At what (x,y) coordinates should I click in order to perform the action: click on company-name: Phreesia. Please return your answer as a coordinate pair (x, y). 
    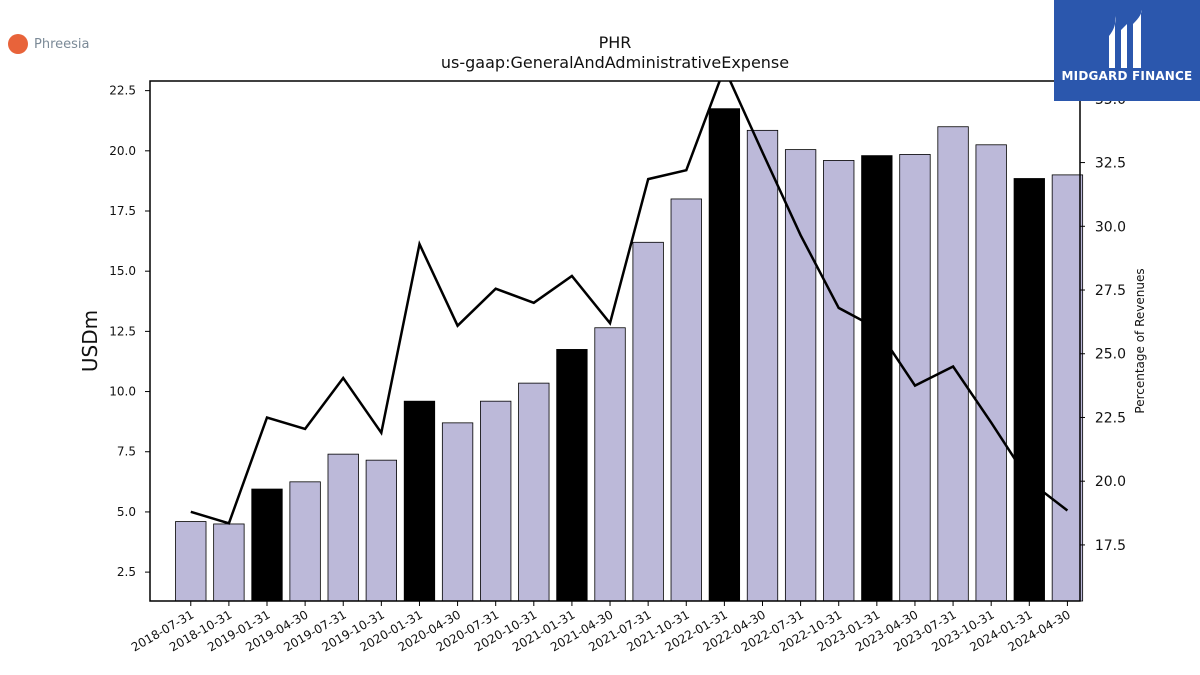
    Looking at the image, I should click on (62, 44).